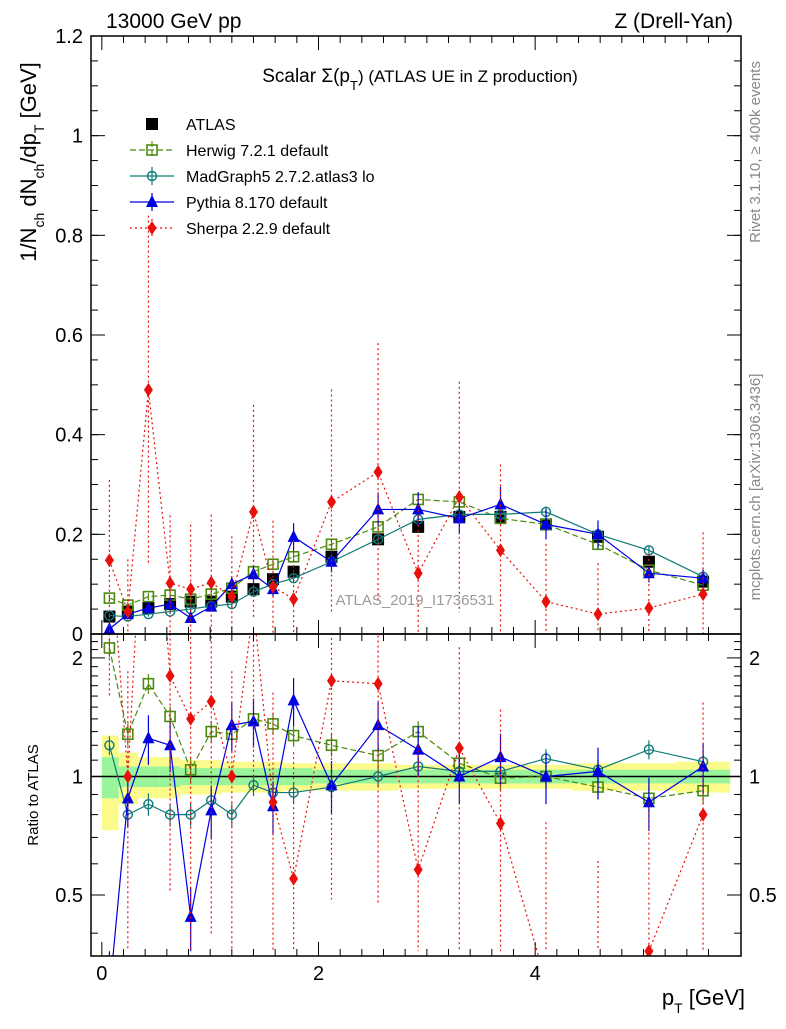  What do you see at coordinates (152, 228) in the screenshot?
I see `legend-marker-sherpa-2-2-9-default` at bounding box center [152, 228].